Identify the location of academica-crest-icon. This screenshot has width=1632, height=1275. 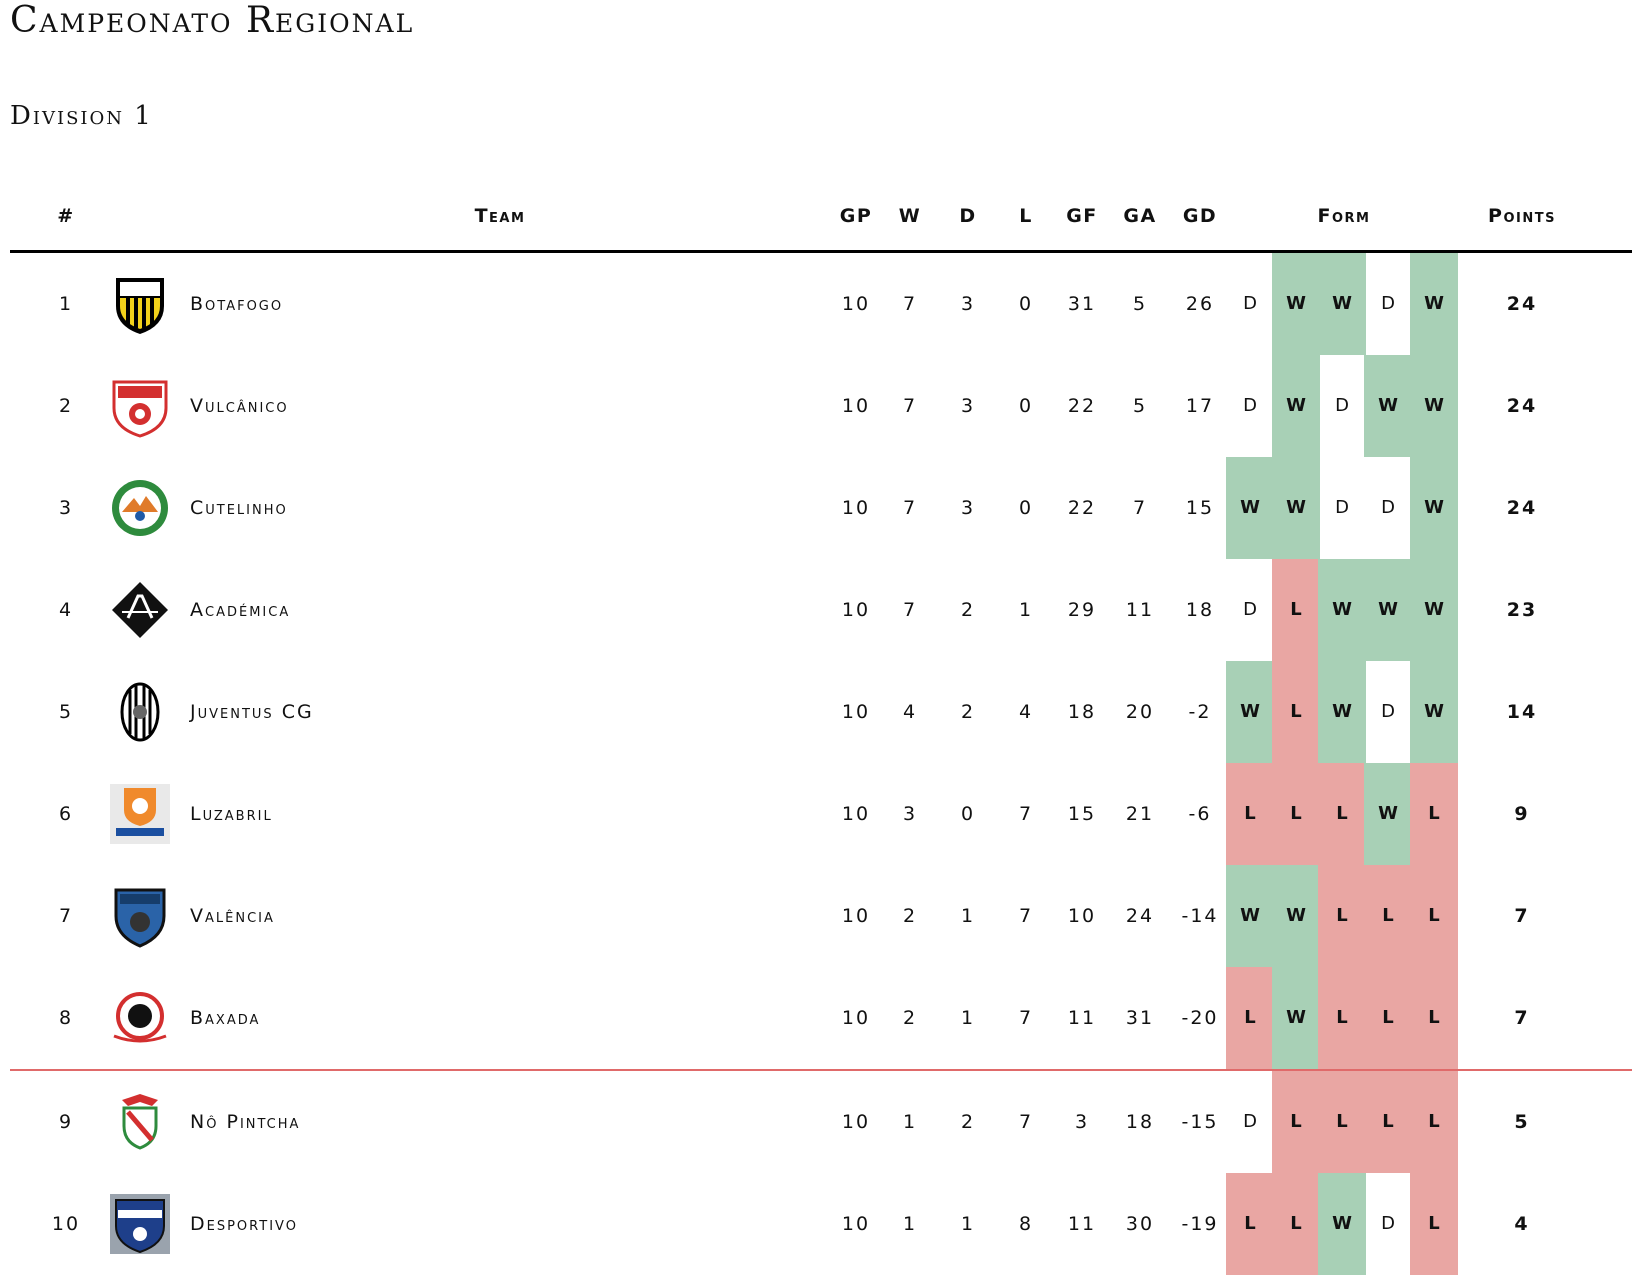
(140, 610).